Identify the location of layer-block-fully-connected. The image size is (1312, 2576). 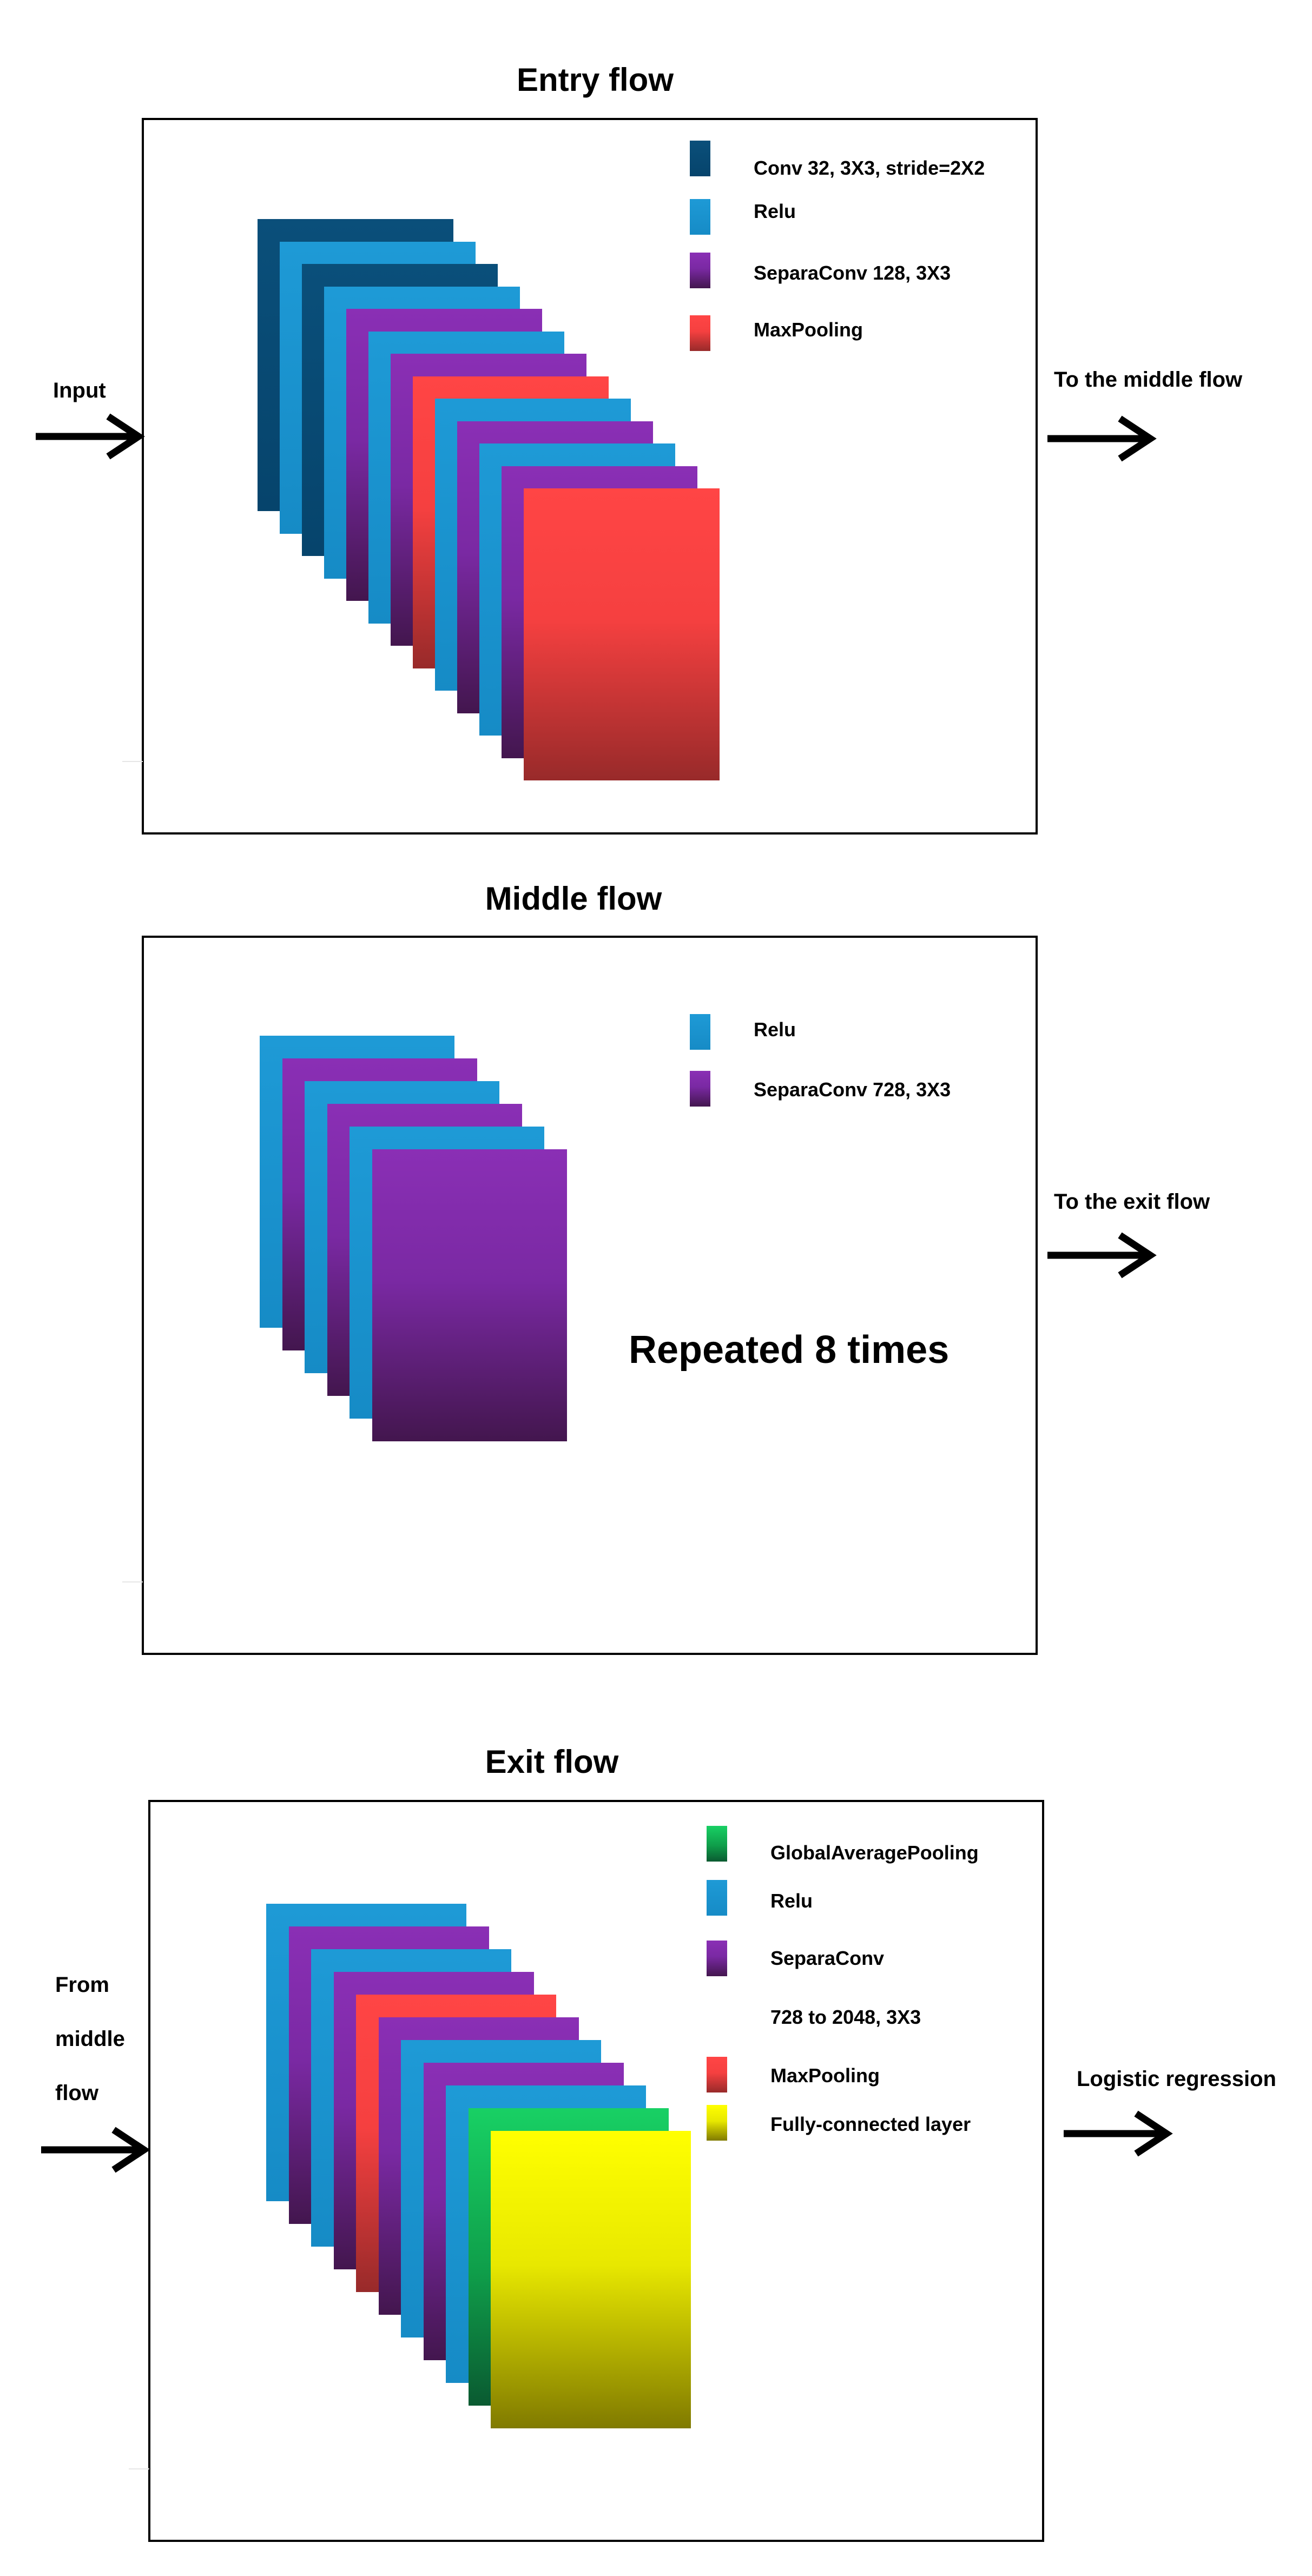
(591, 2279).